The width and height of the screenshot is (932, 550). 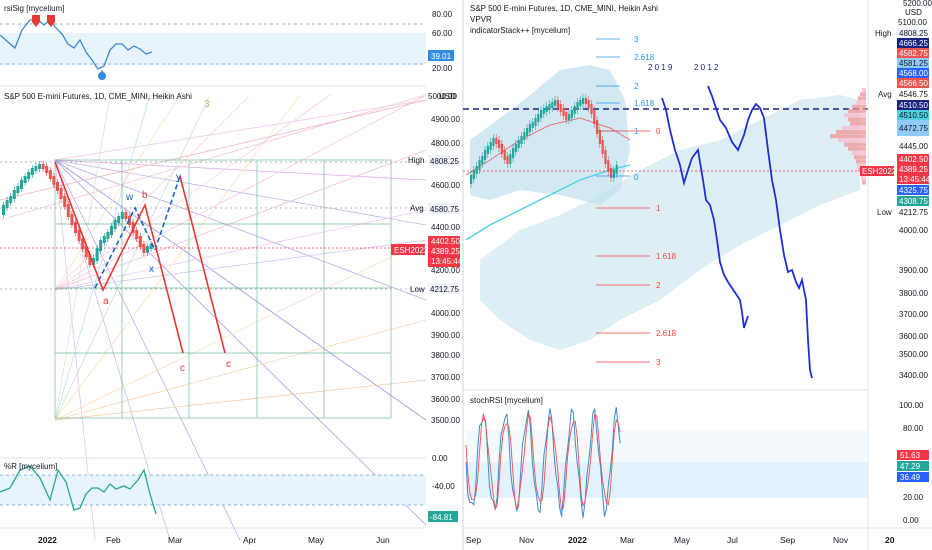 What do you see at coordinates (913, 354) in the screenshot?
I see `price-axis-label: 3500.00` at bounding box center [913, 354].